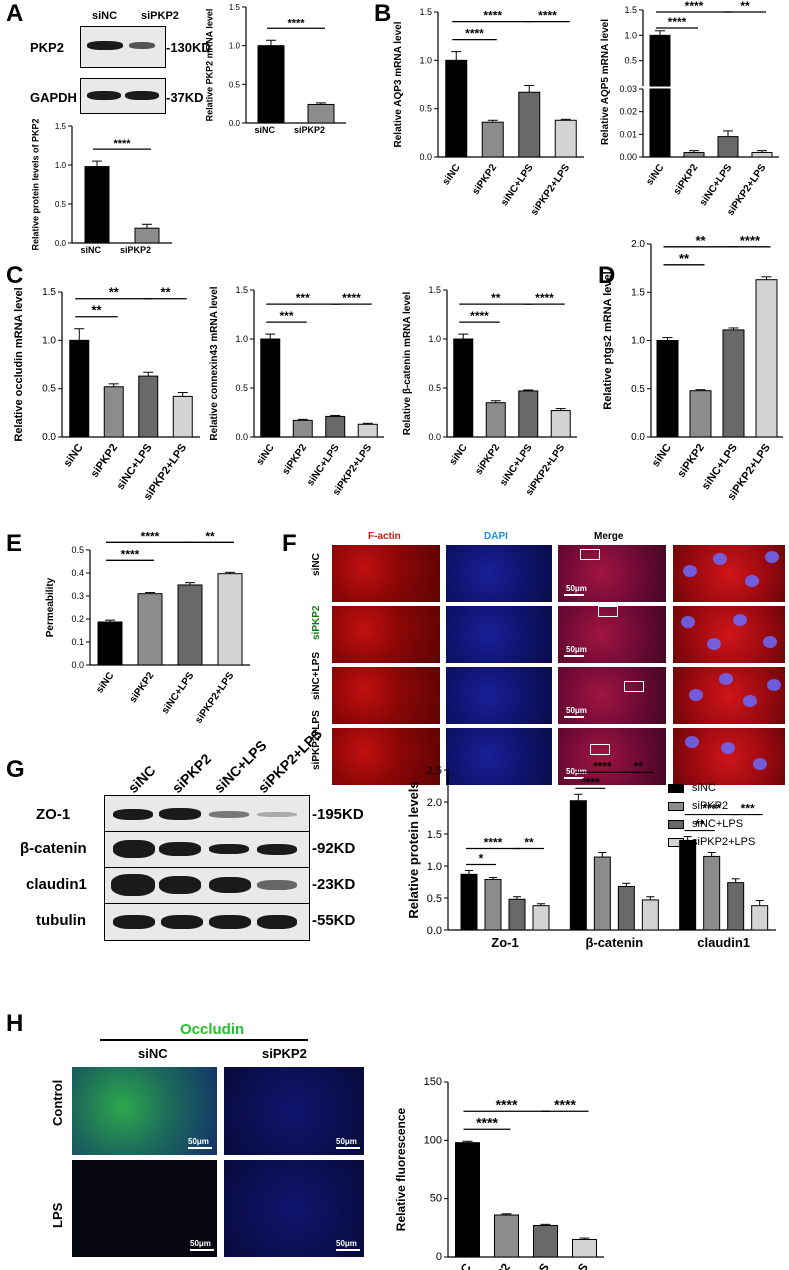 This screenshot has width=789, height=1270. I want to click on B-aqp3-ylabel: Relative AQP3 mRNA level, so click(398, 84).